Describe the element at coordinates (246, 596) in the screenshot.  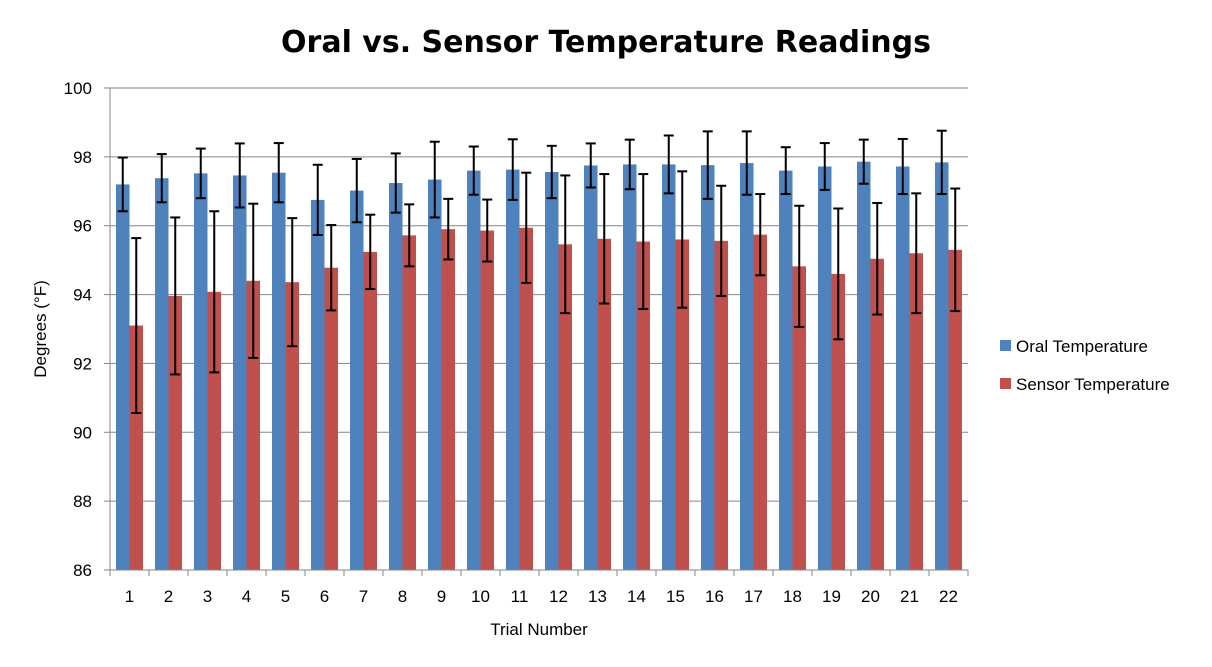
I see `x-tick-label: 4` at that location.